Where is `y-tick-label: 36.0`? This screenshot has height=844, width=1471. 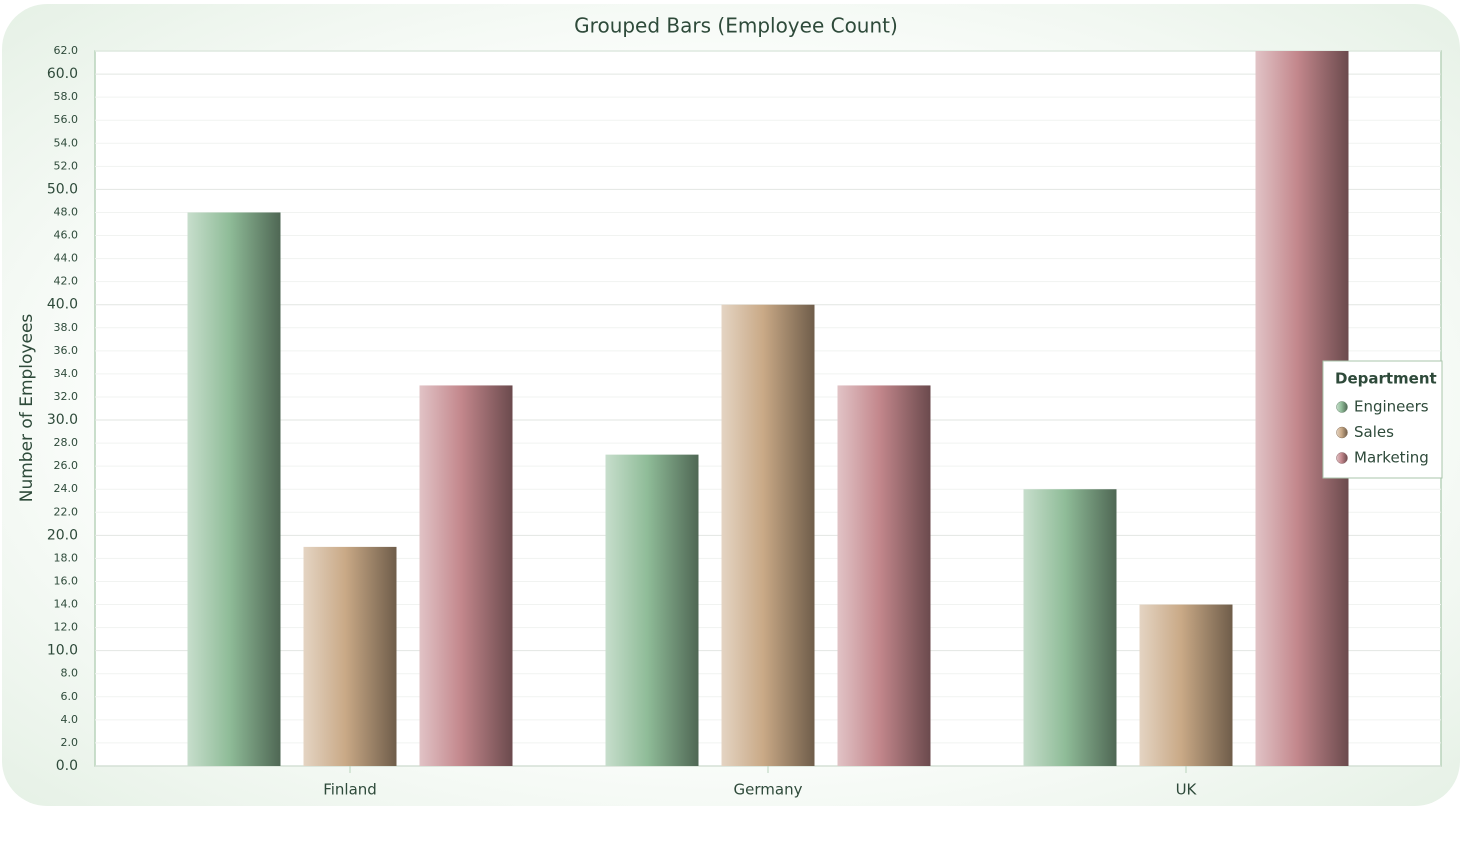
y-tick-label: 36.0 is located at coordinates (66, 350).